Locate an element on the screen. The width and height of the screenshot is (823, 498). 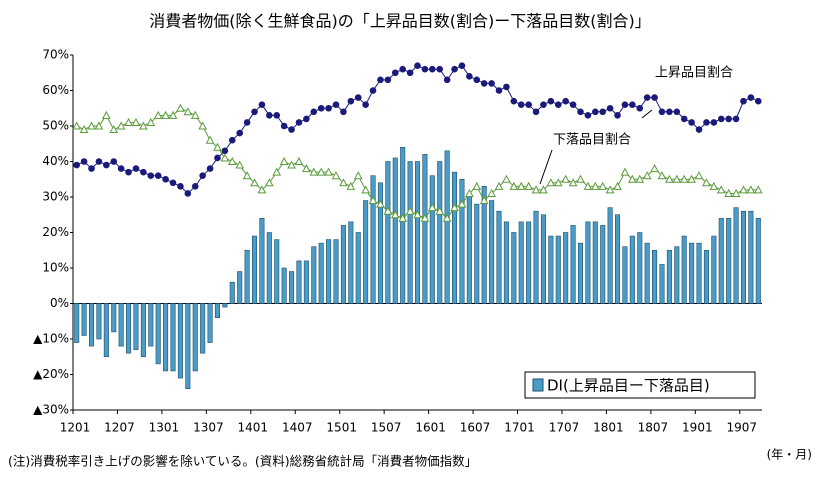
x-tick-label: 1401 is located at coordinates (253, 428).